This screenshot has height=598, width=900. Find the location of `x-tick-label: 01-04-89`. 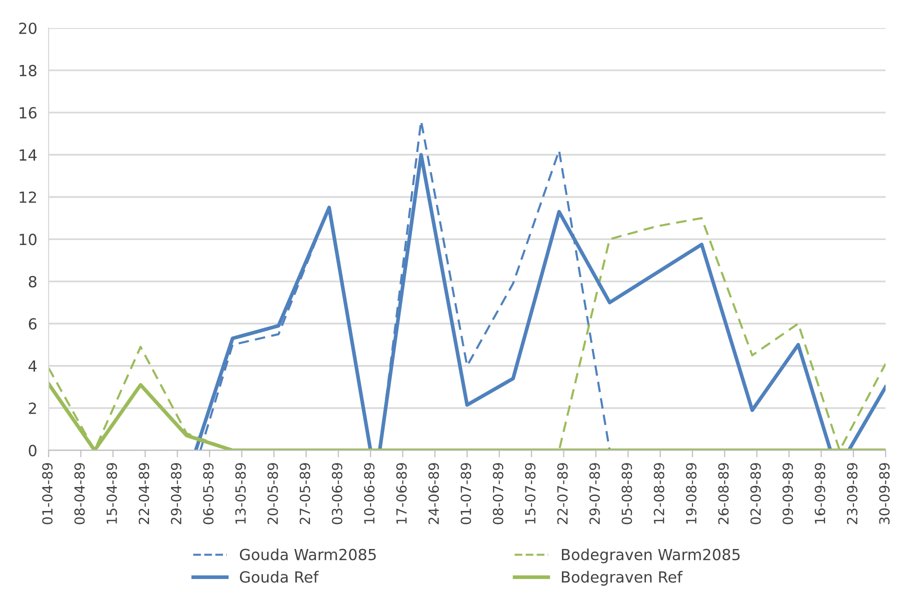

x-tick-label: 01-04-89 is located at coordinates (47, 493).